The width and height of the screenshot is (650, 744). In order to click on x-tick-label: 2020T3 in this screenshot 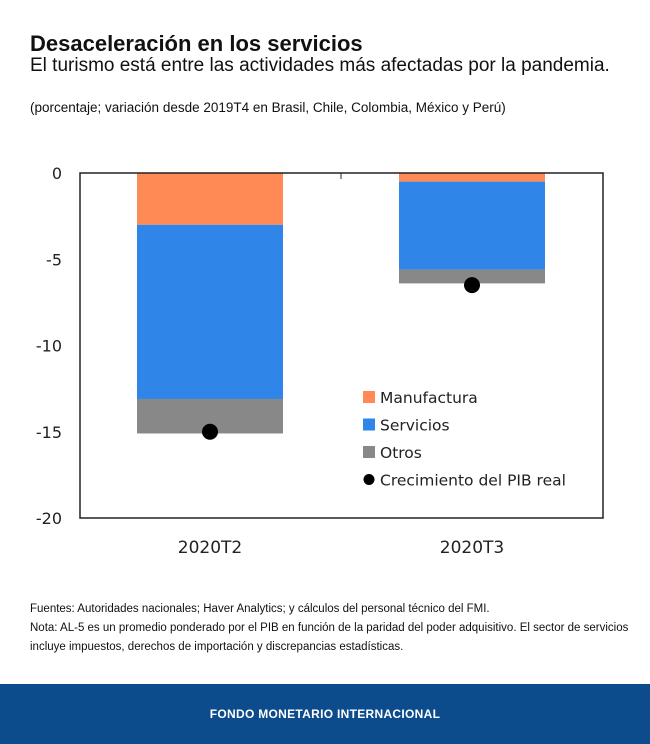, I will do `click(472, 548)`.